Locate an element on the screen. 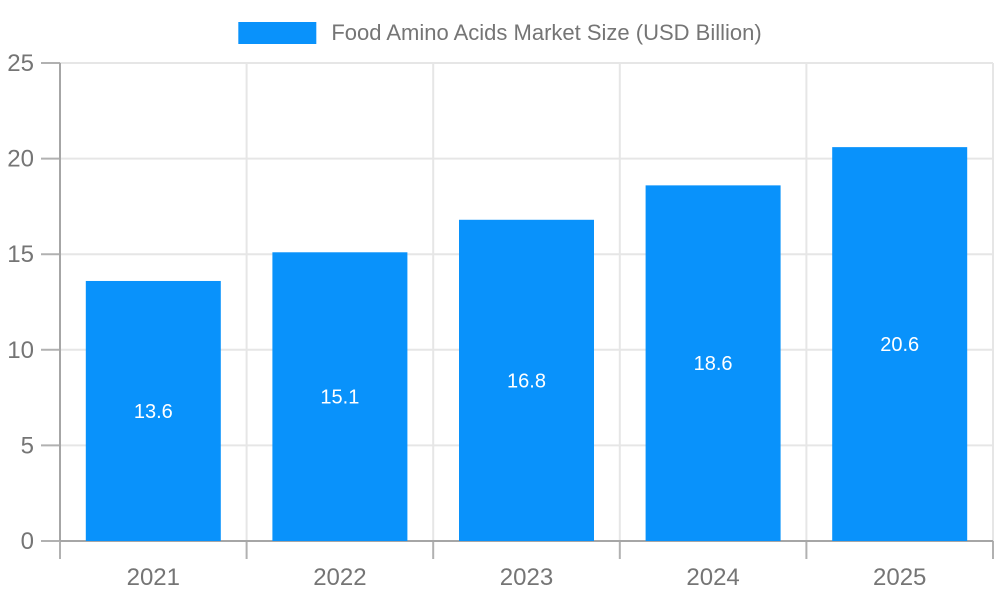 This screenshot has width=1000, height=600. bar-value-label: 18.6 is located at coordinates (713, 364).